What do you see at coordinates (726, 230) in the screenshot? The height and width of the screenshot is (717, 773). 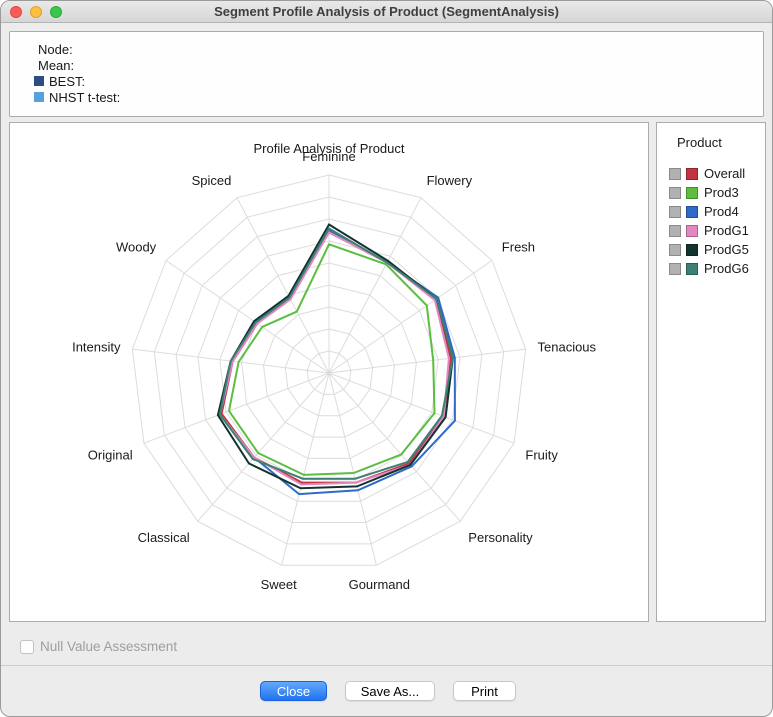 I see `legend-label: ProdG1` at bounding box center [726, 230].